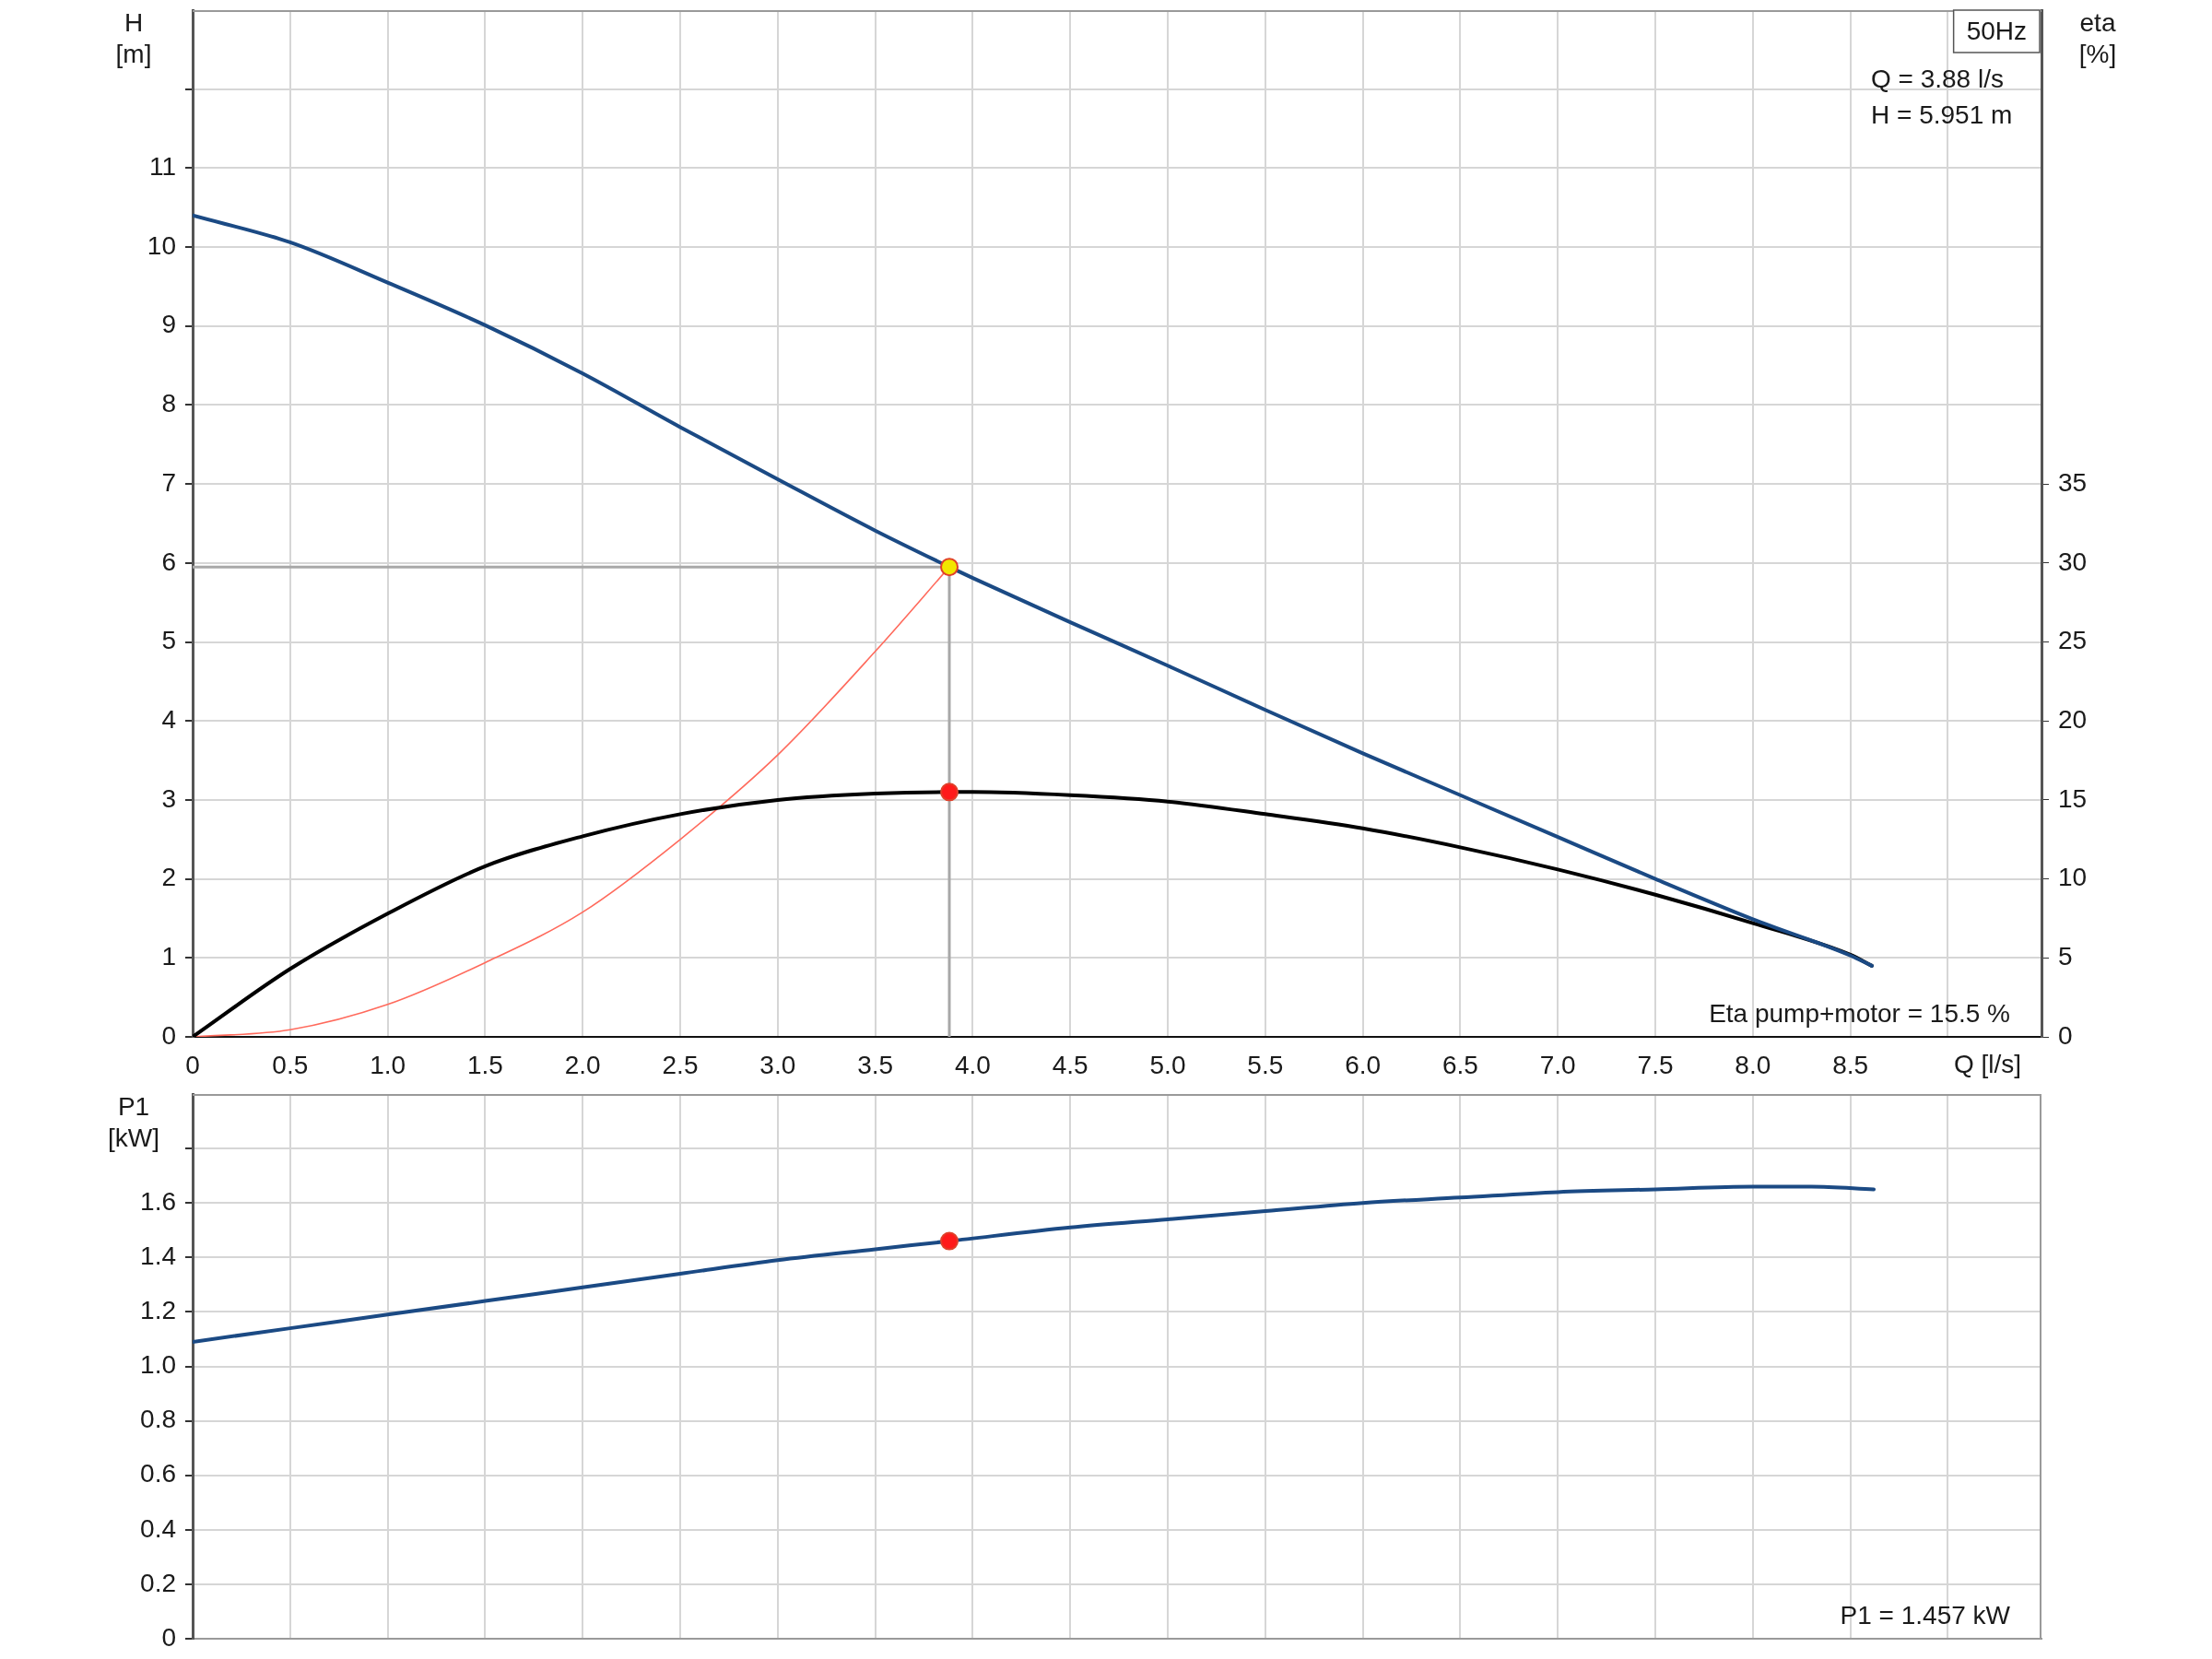  What do you see at coordinates (158, 1528) in the screenshot?
I see `y-tick-label: 0.4` at bounding box center [158, 1528].